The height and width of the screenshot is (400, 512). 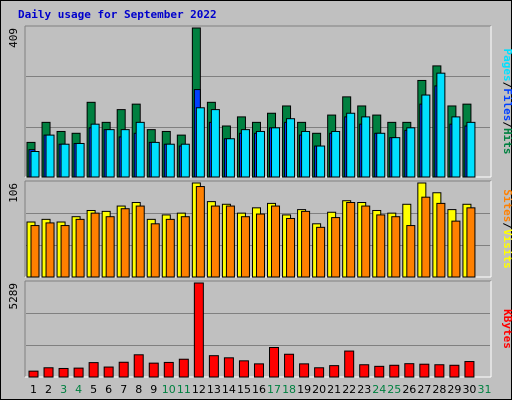 I want to click on day-label: 9, so click(x=153, y=389).